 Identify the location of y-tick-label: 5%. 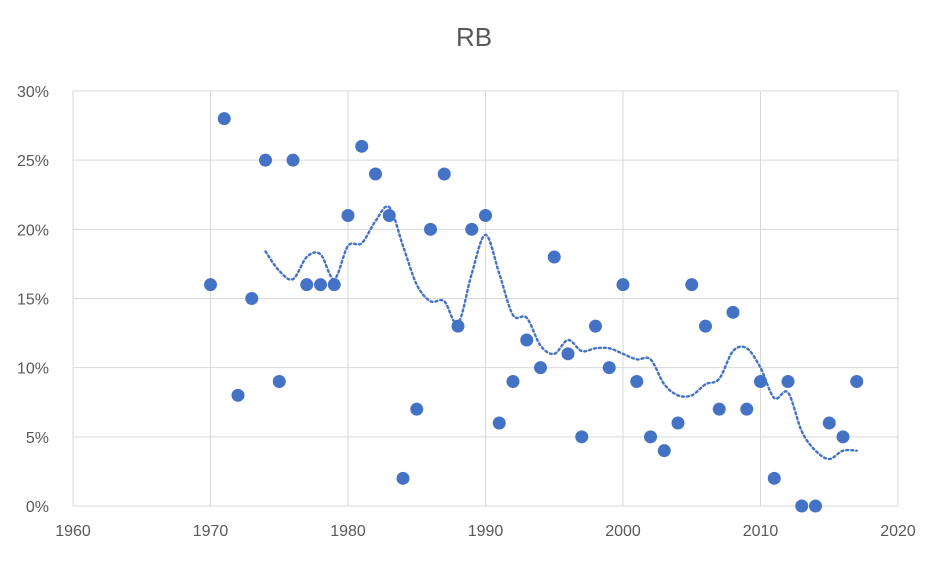
(37, 438).